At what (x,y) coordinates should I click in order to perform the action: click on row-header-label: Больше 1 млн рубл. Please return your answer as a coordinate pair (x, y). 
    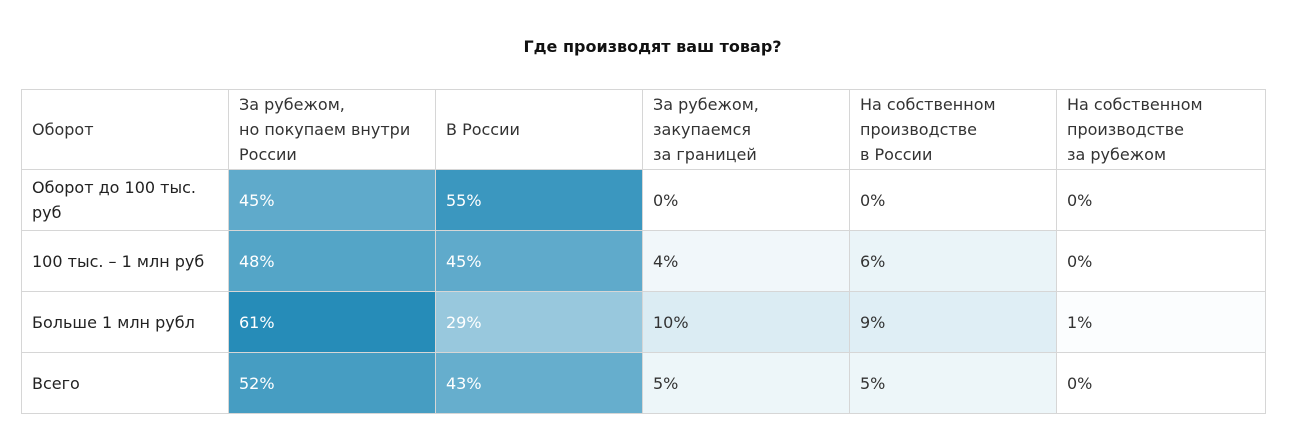
    Looking at the image, I should click on (113, 322).